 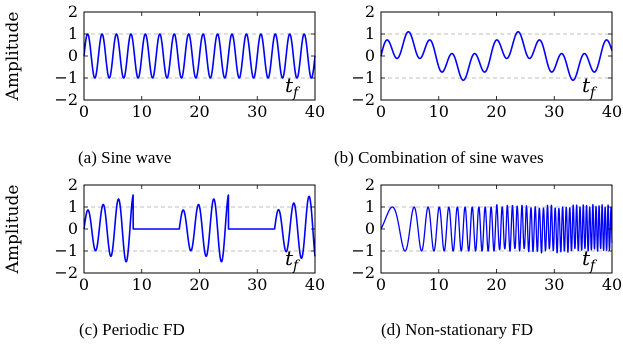 I want to click on caption-c: (c) Periodic FD, so click(x=132, y=329).